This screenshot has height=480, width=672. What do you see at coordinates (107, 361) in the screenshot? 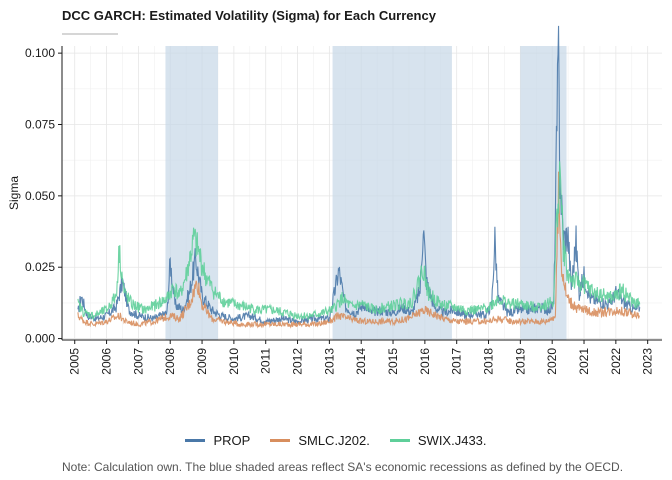
I see `x-tick-label: 2006` at bounding box center [107, 361].